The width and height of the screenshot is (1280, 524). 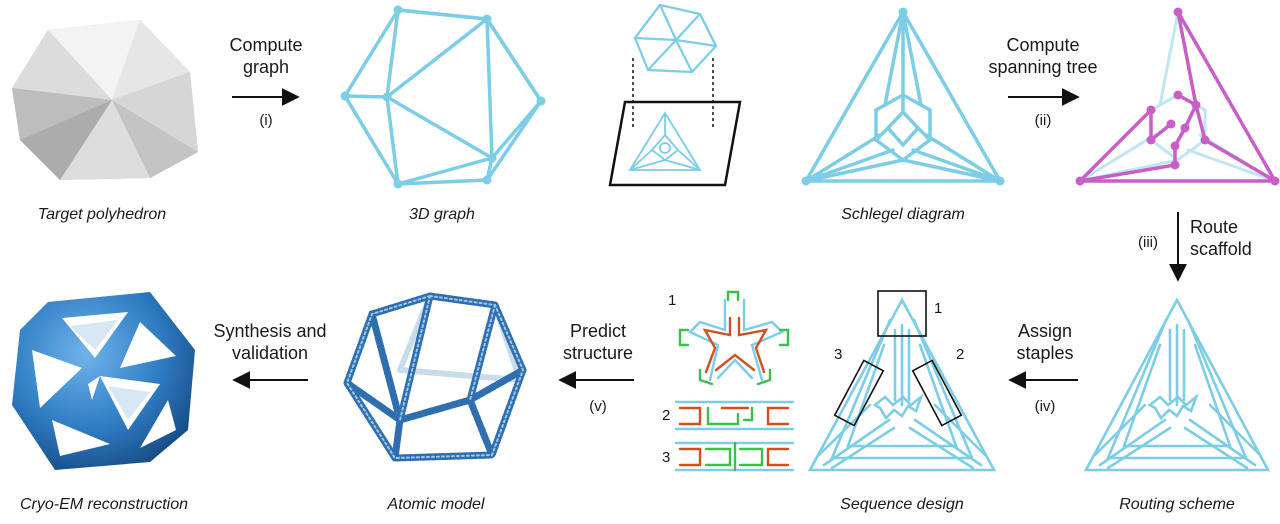 I want to click on step-spanning-tree: Compute spanning tree, so click(x=1042, y=56).